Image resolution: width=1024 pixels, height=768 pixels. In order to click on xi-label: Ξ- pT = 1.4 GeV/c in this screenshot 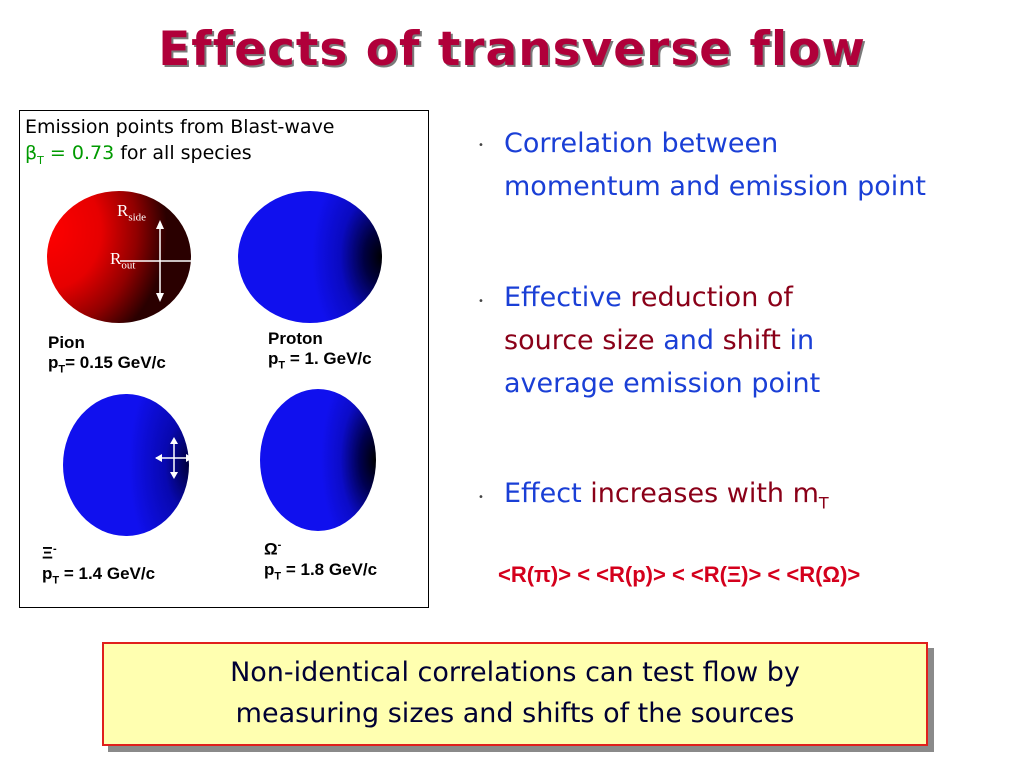, I will do `click(99, 565)`.